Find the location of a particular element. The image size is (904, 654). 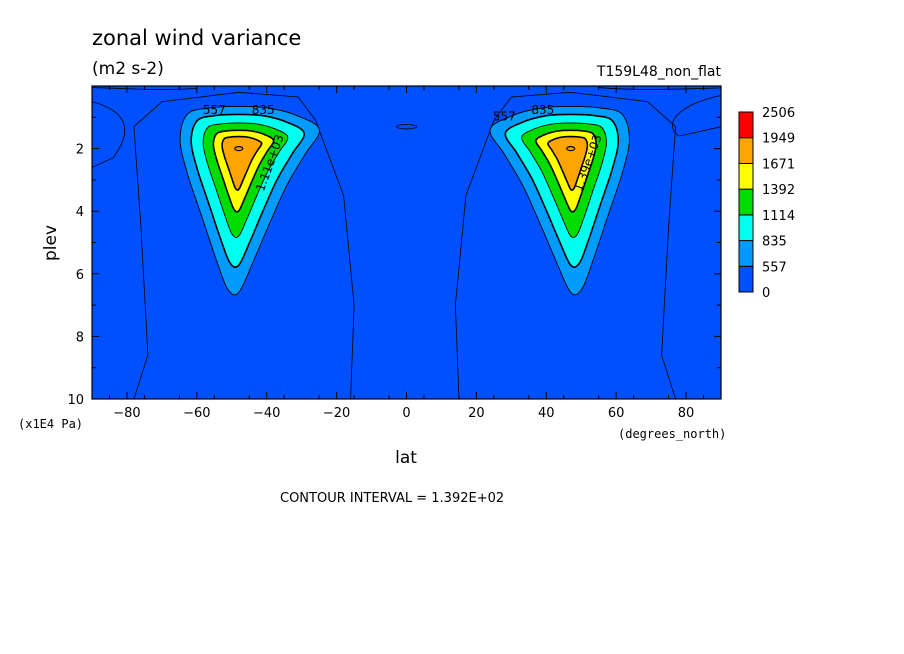

x-tick-label: −20 is located at coordinates (336, 413).